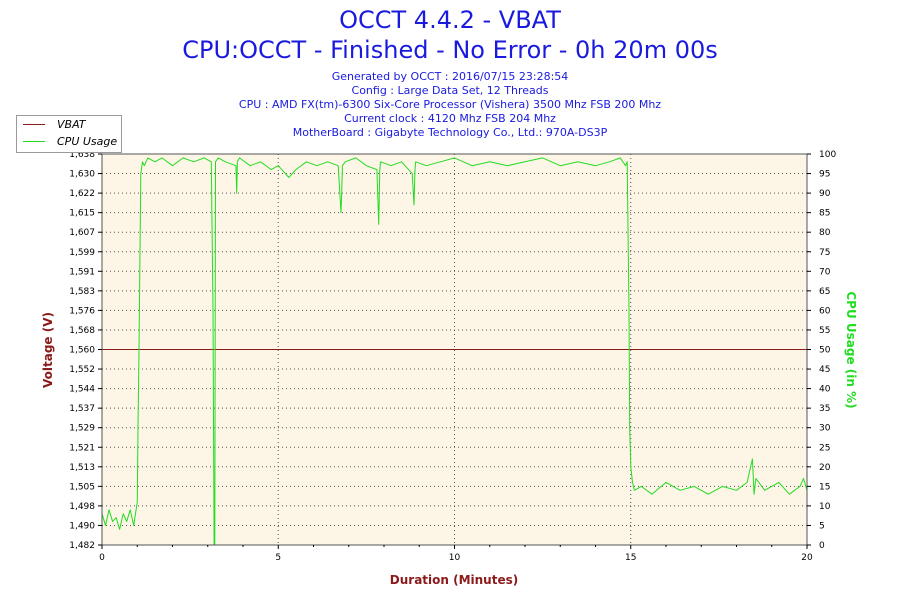 This screenshot has height=600, width=900. What do you see at coordinates (824, 214) in the screenshot?
I see `y-right-tick-label: 85` at bounding box center [824, 214].